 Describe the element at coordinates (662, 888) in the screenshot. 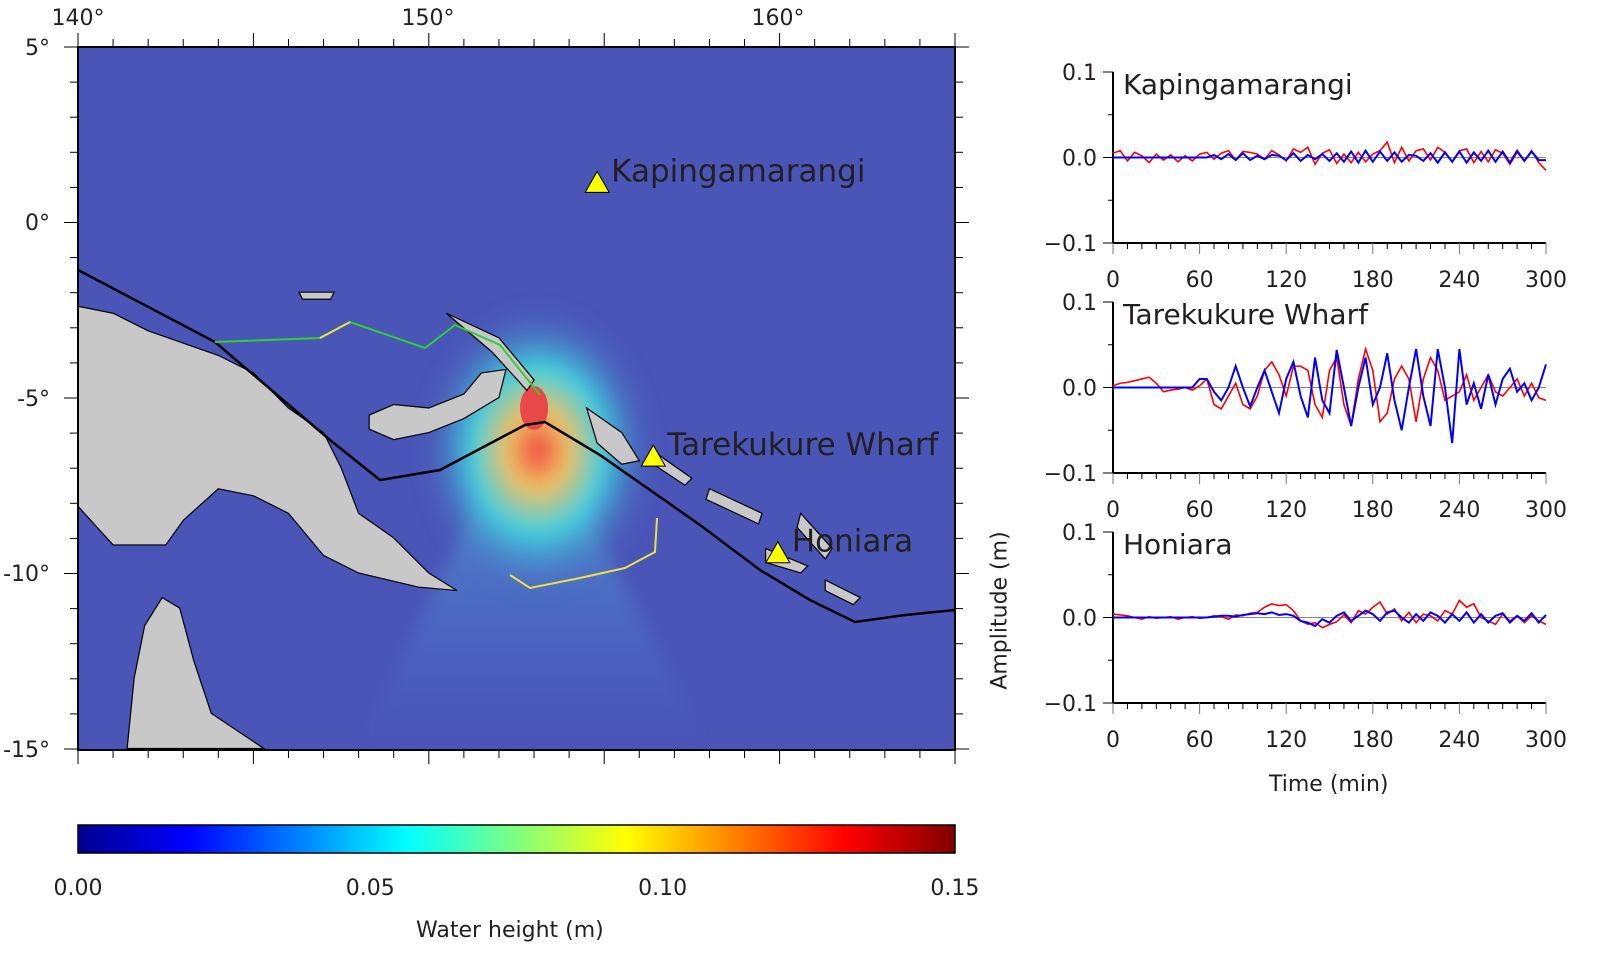

I see `colorbar-tick-label: 0.10` at that location.